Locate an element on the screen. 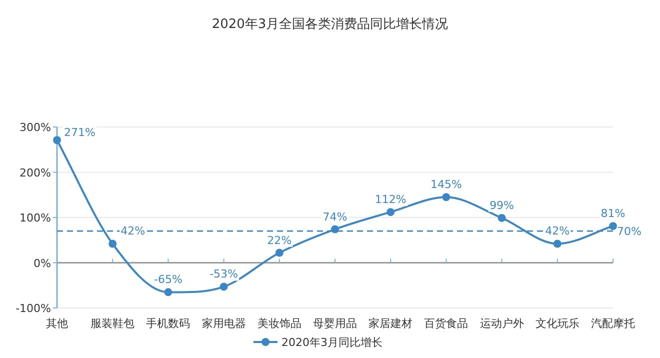 This screenshot has height=358, width=660. y-tick-label: 300% is located at coordinates (35, 127).